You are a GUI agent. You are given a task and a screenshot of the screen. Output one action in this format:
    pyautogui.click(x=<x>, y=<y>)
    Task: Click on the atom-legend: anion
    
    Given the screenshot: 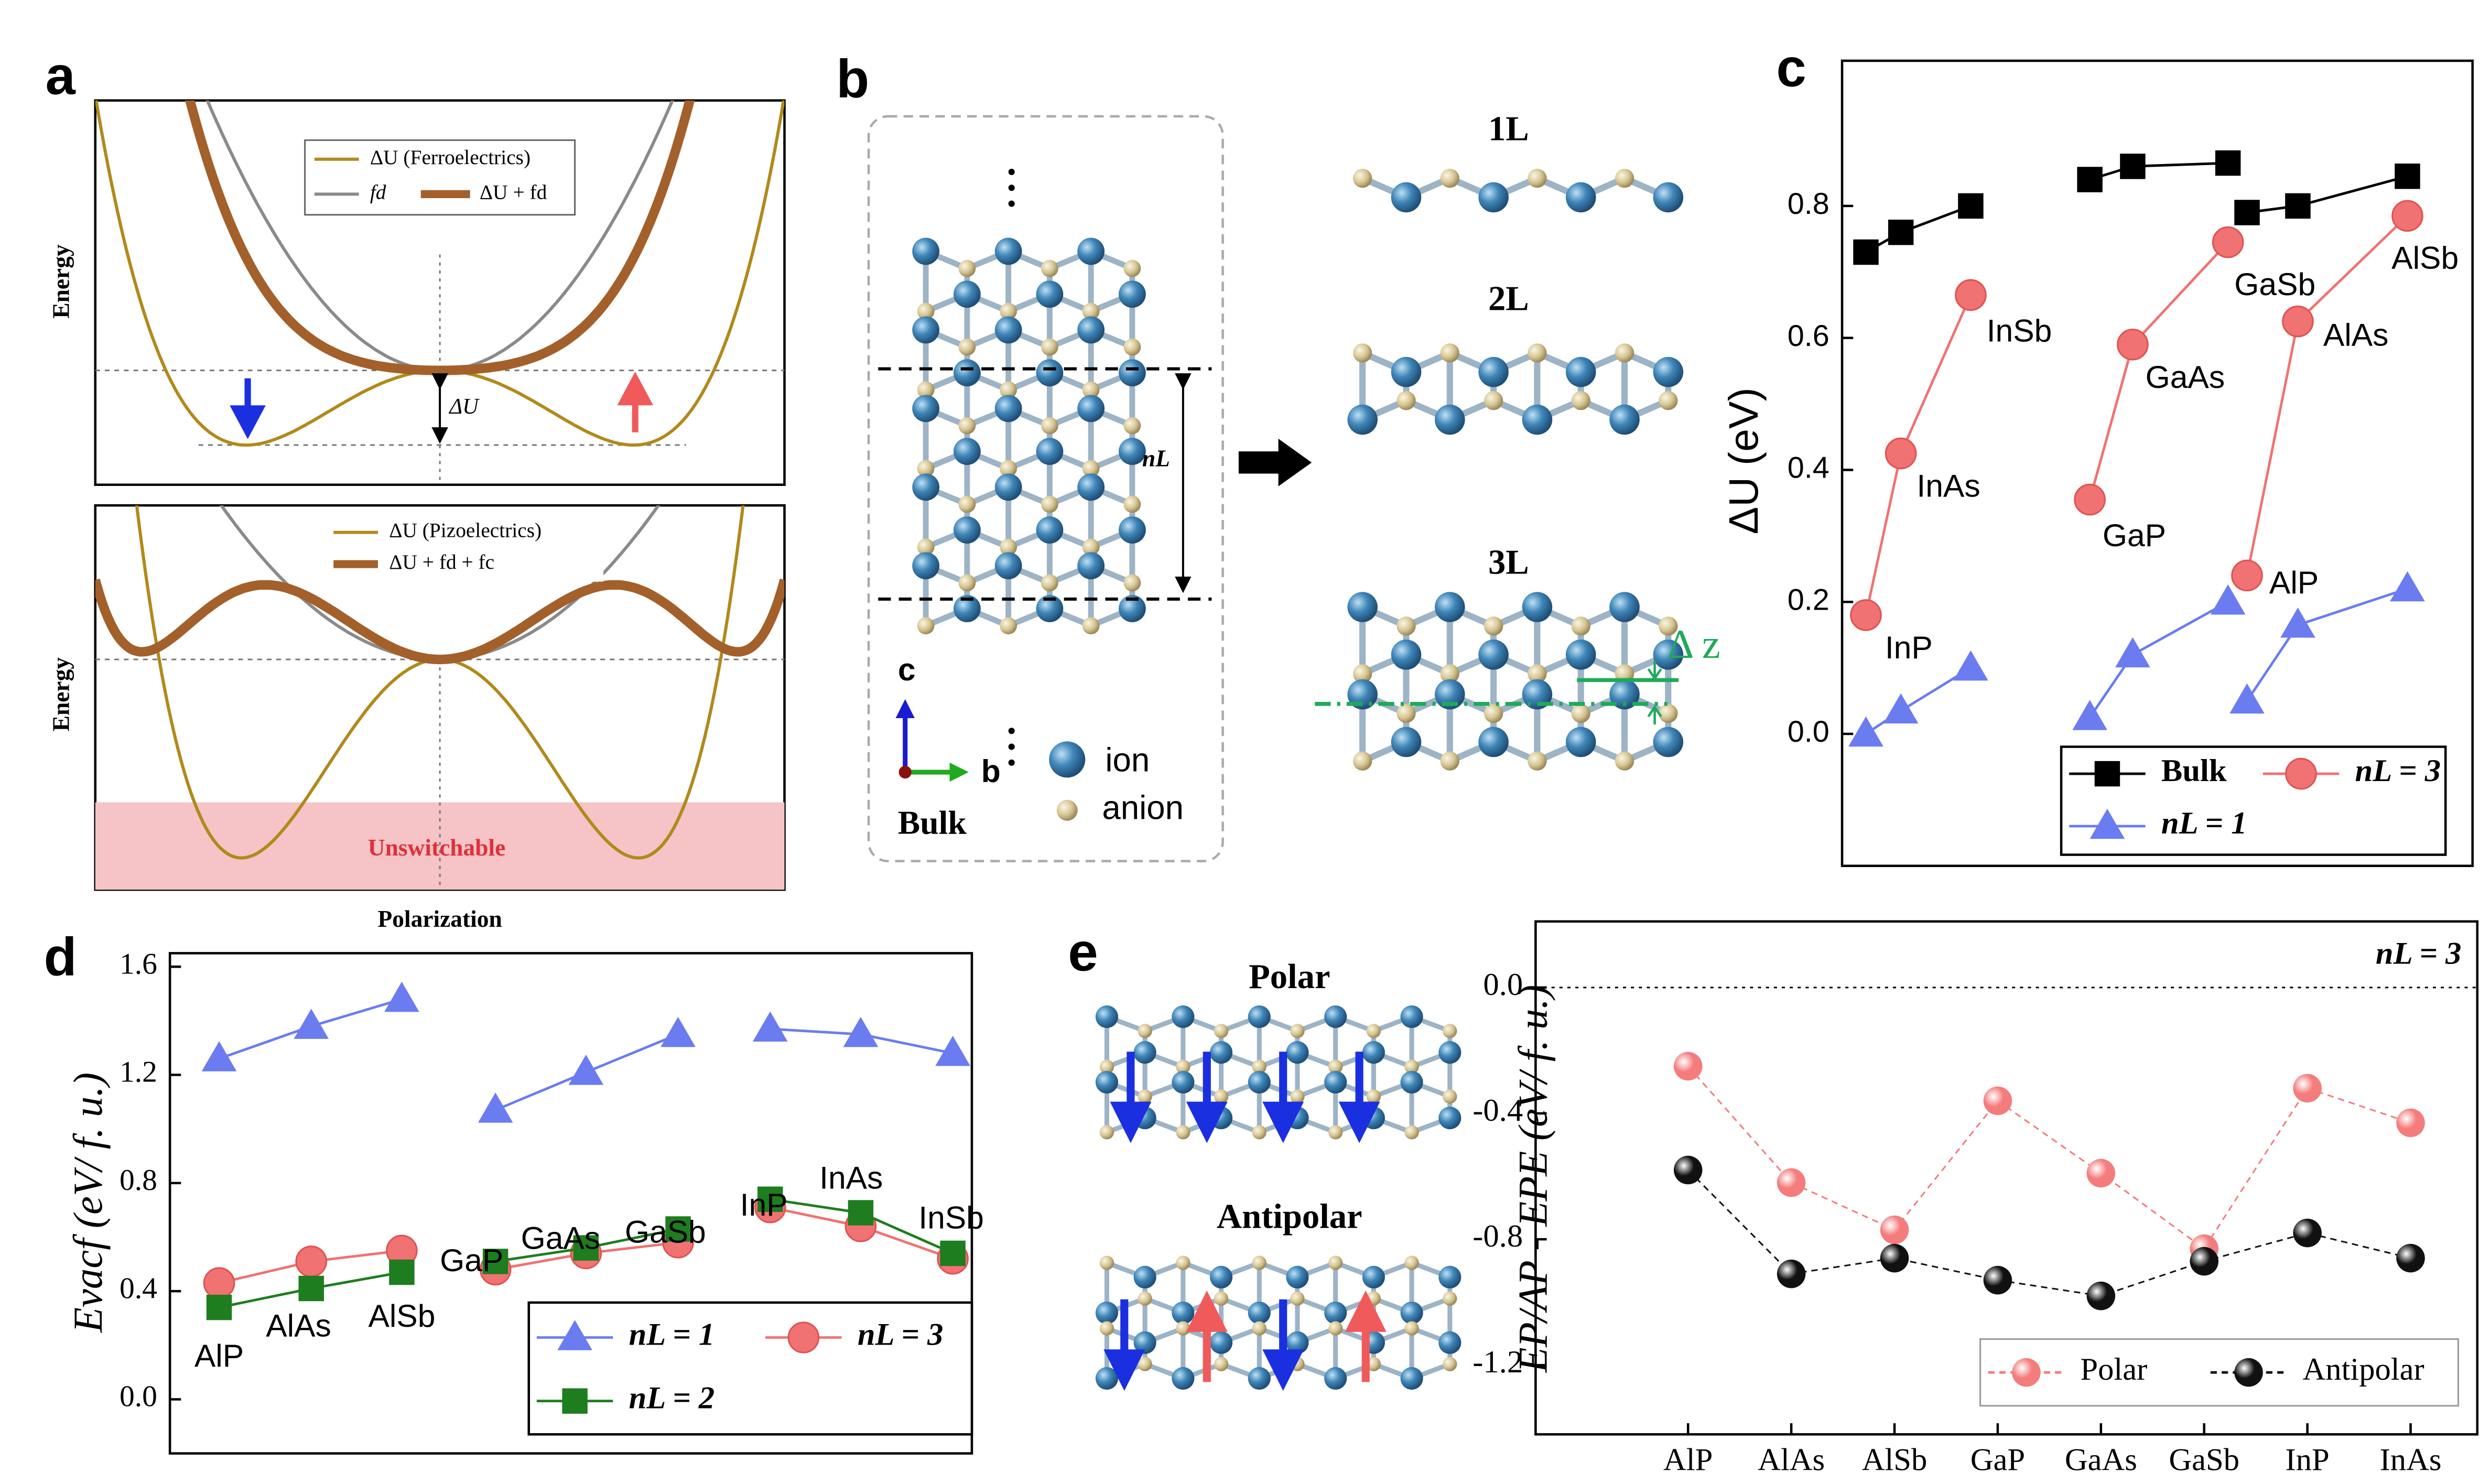 What is the action you would take?
    pyautogui.click(x=1143, y=808)
    